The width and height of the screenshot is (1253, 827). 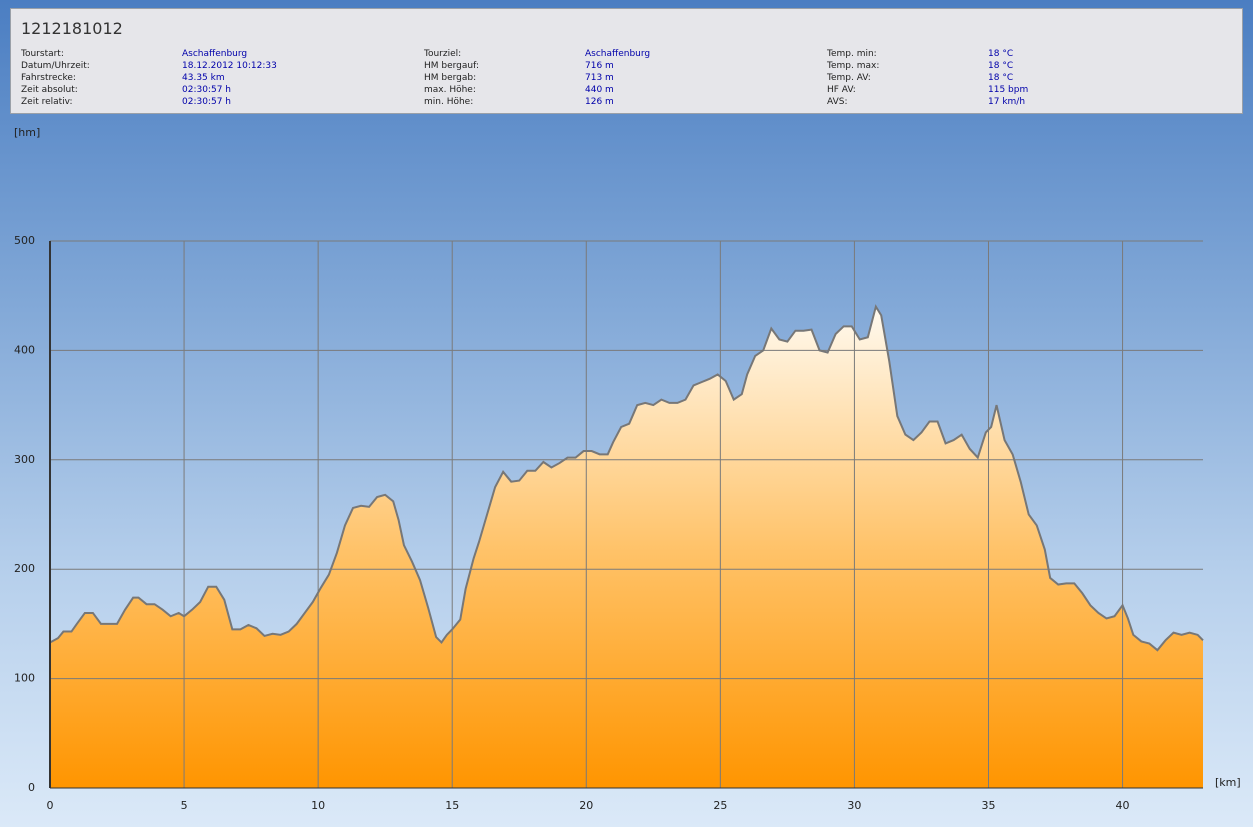 I want to click on x-tick-label: 5, so click(x=184, y=805).